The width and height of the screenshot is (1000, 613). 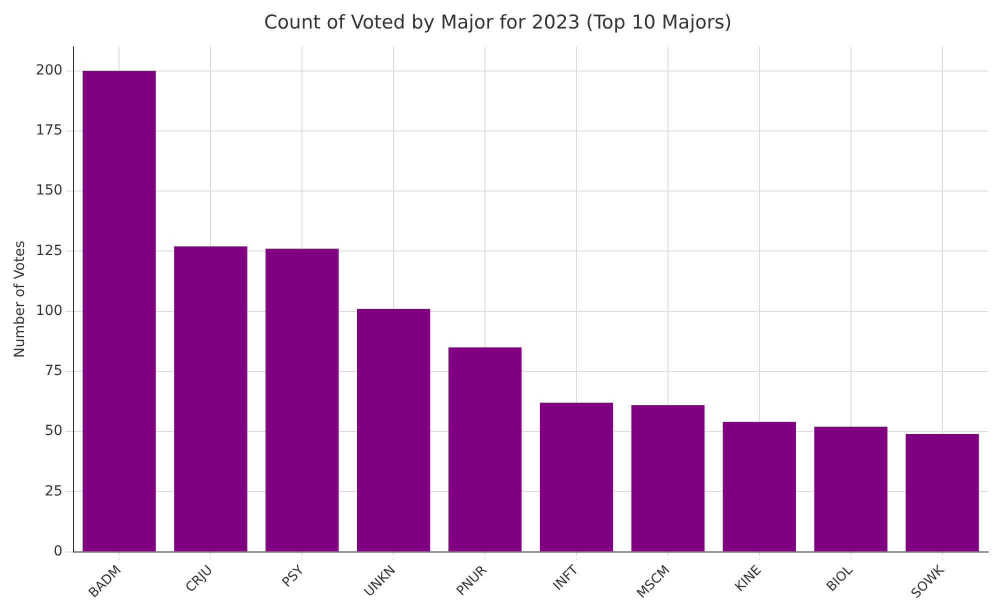 What do you see at coordinates (49, 310) in the screenshot?
I see `y-tick-label: 100` at bounding box center [49, 310].